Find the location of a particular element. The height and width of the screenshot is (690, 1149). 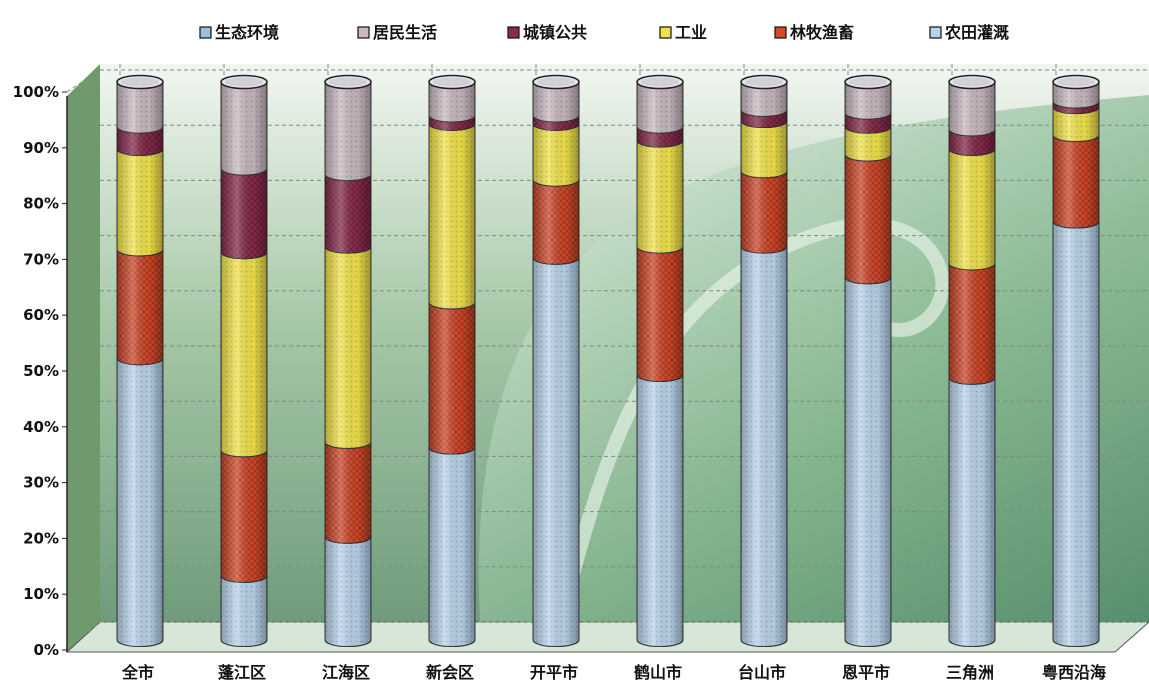

x-tick-label: 恩平市 is located at coordinates (866, 672).